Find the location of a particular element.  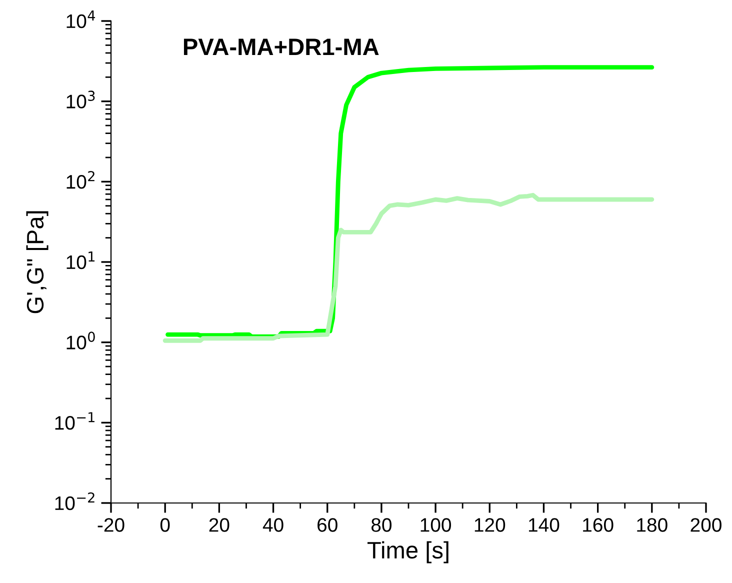

x-tick-label: -20 is located at coordinates (111, 525).